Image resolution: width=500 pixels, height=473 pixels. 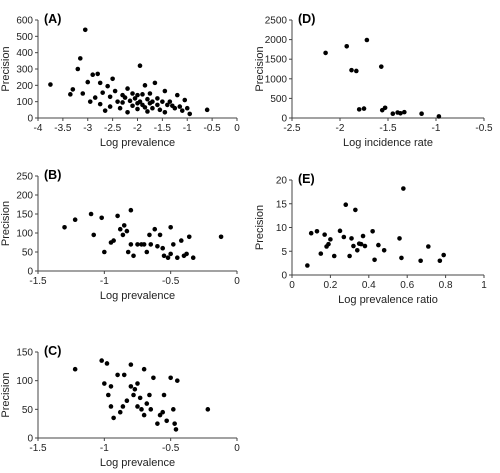 What do you see at coordinates (276, 21) in the screenshot?
I see `y-tick-label: 2500` at bounding box center [276, 21].